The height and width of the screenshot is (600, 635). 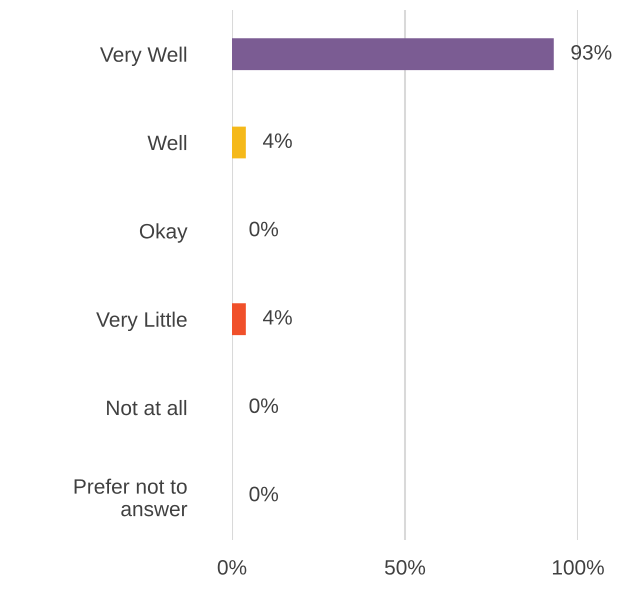 What do you see at coordinates (146, 408) in the screenshot?
I see `y-tick-label: Not at all` at bounding box center [146, 408].